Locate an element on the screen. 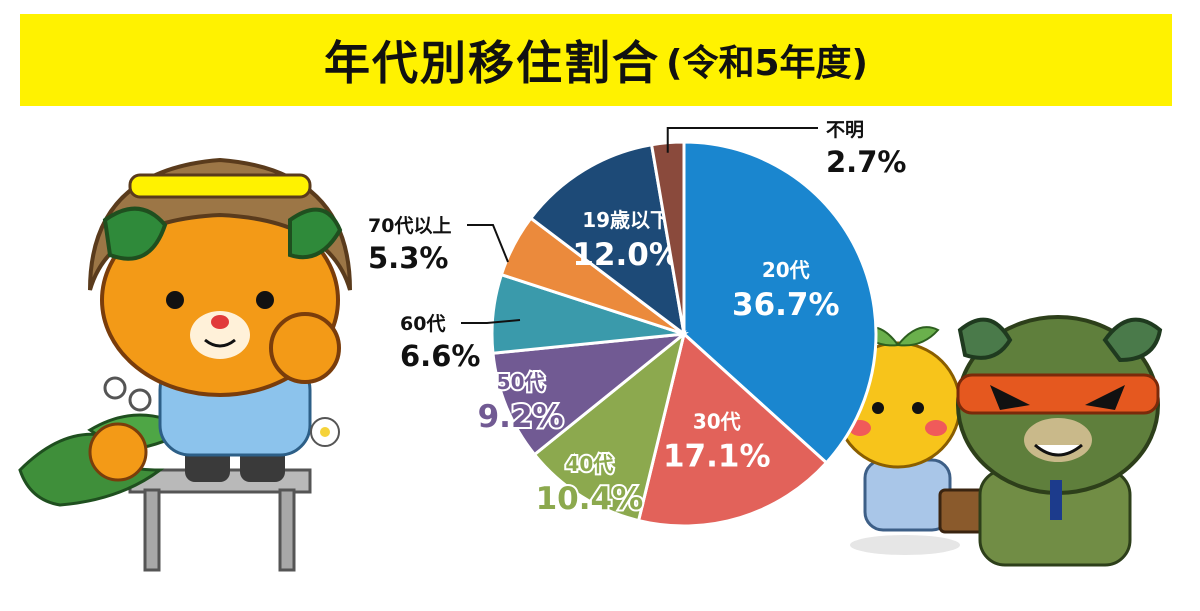 The height and width of the screenshot is (611, 1200). title-banner: 年代別移住割合 (令和5年度) is located at coordinates (596, 60).